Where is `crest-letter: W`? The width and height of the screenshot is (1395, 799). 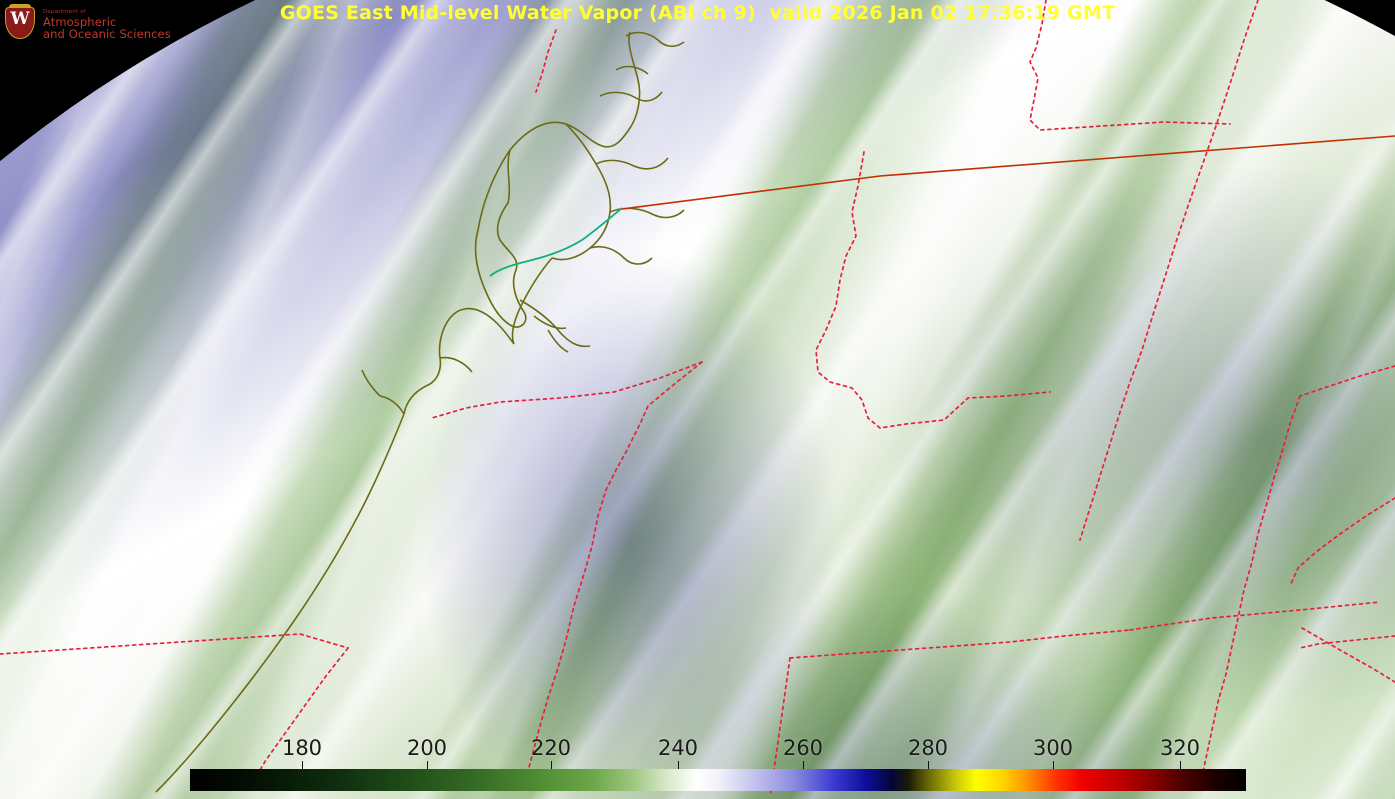
crest-letter: W is located at coordinates (20, 19).